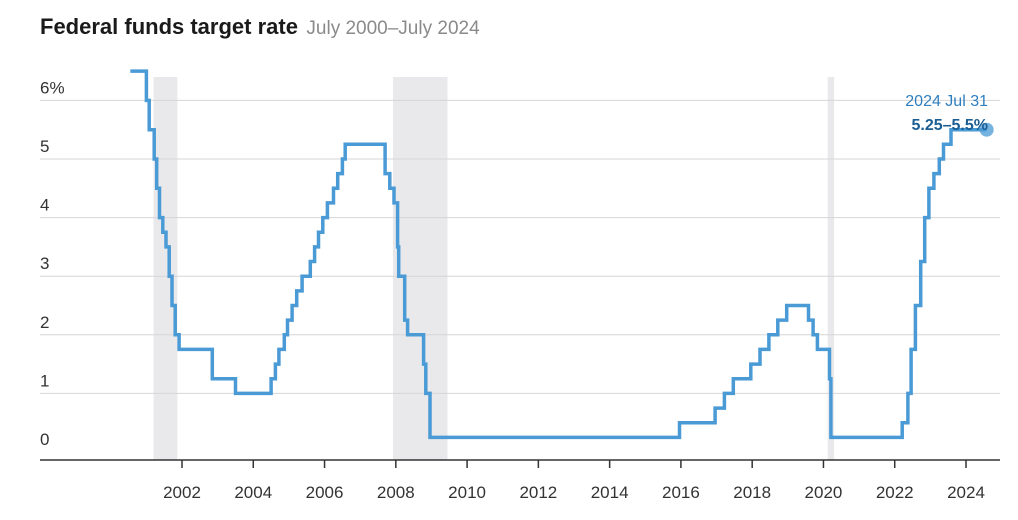 The image size is (1018, 520). Describe the element at coordinates (467, 492) in the screenshot. I see `x-tick-label: 2010` at that location.